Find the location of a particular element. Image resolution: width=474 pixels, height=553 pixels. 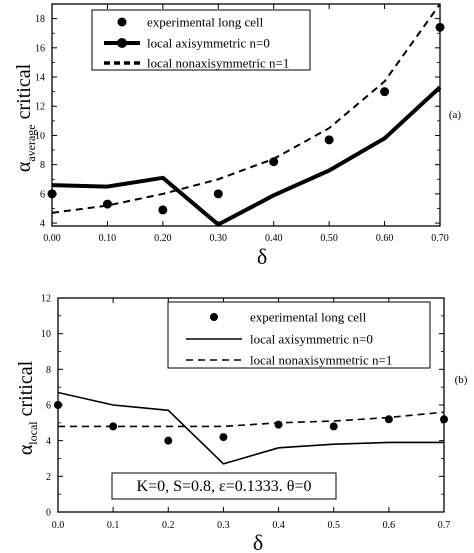

x-tick-label: 0.10 is located at coordinates (108, 238).